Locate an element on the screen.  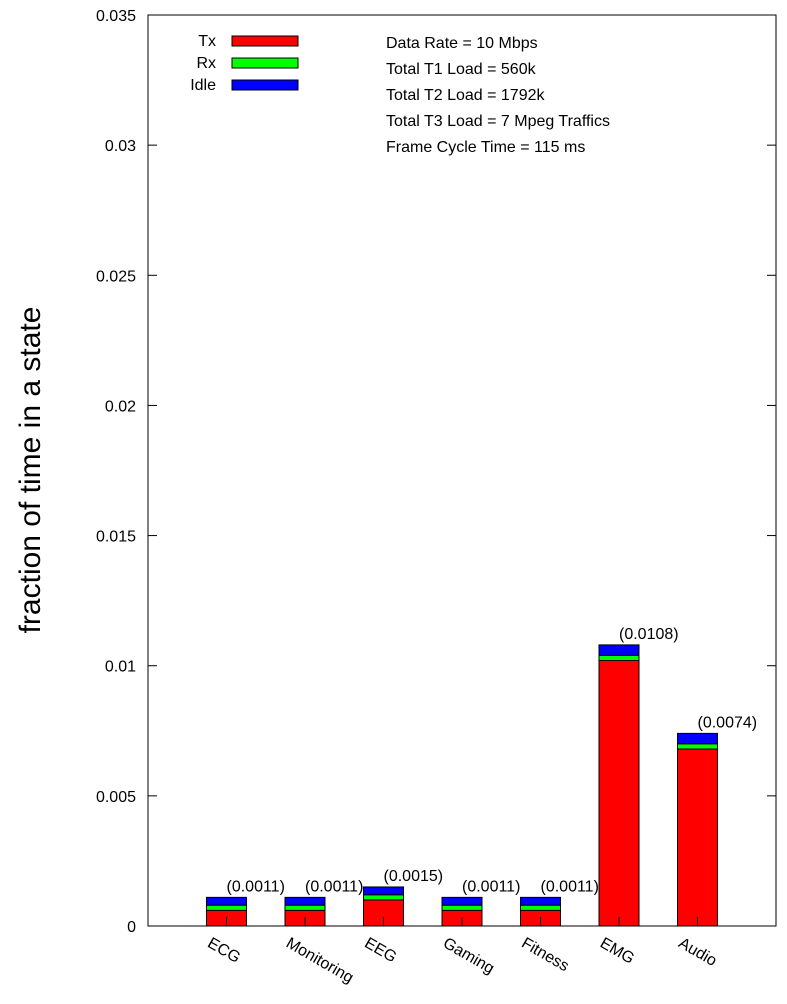
y-tick-label: 0.01 is located at coordinates (120, 667).